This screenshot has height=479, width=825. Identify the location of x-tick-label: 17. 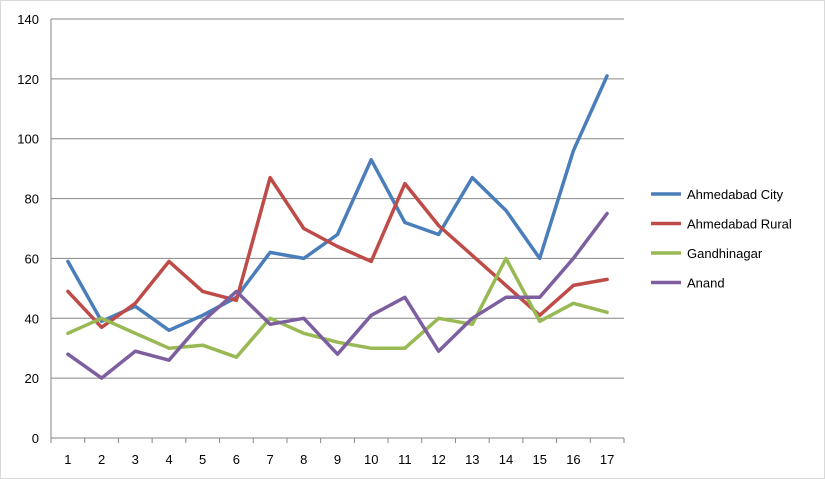
(607, 459).